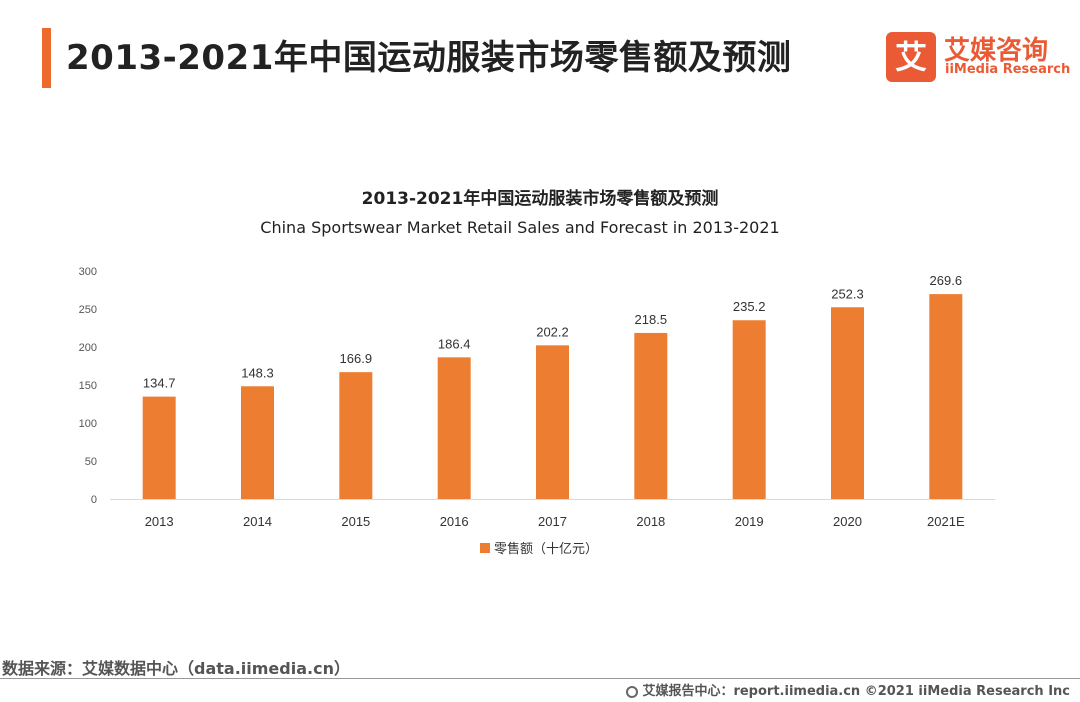 The width and height of the screenshot is (1080, 702). Describe the element at coordinates (552, 331) in the screenshot. I see `data-label: 202.2` at that location.